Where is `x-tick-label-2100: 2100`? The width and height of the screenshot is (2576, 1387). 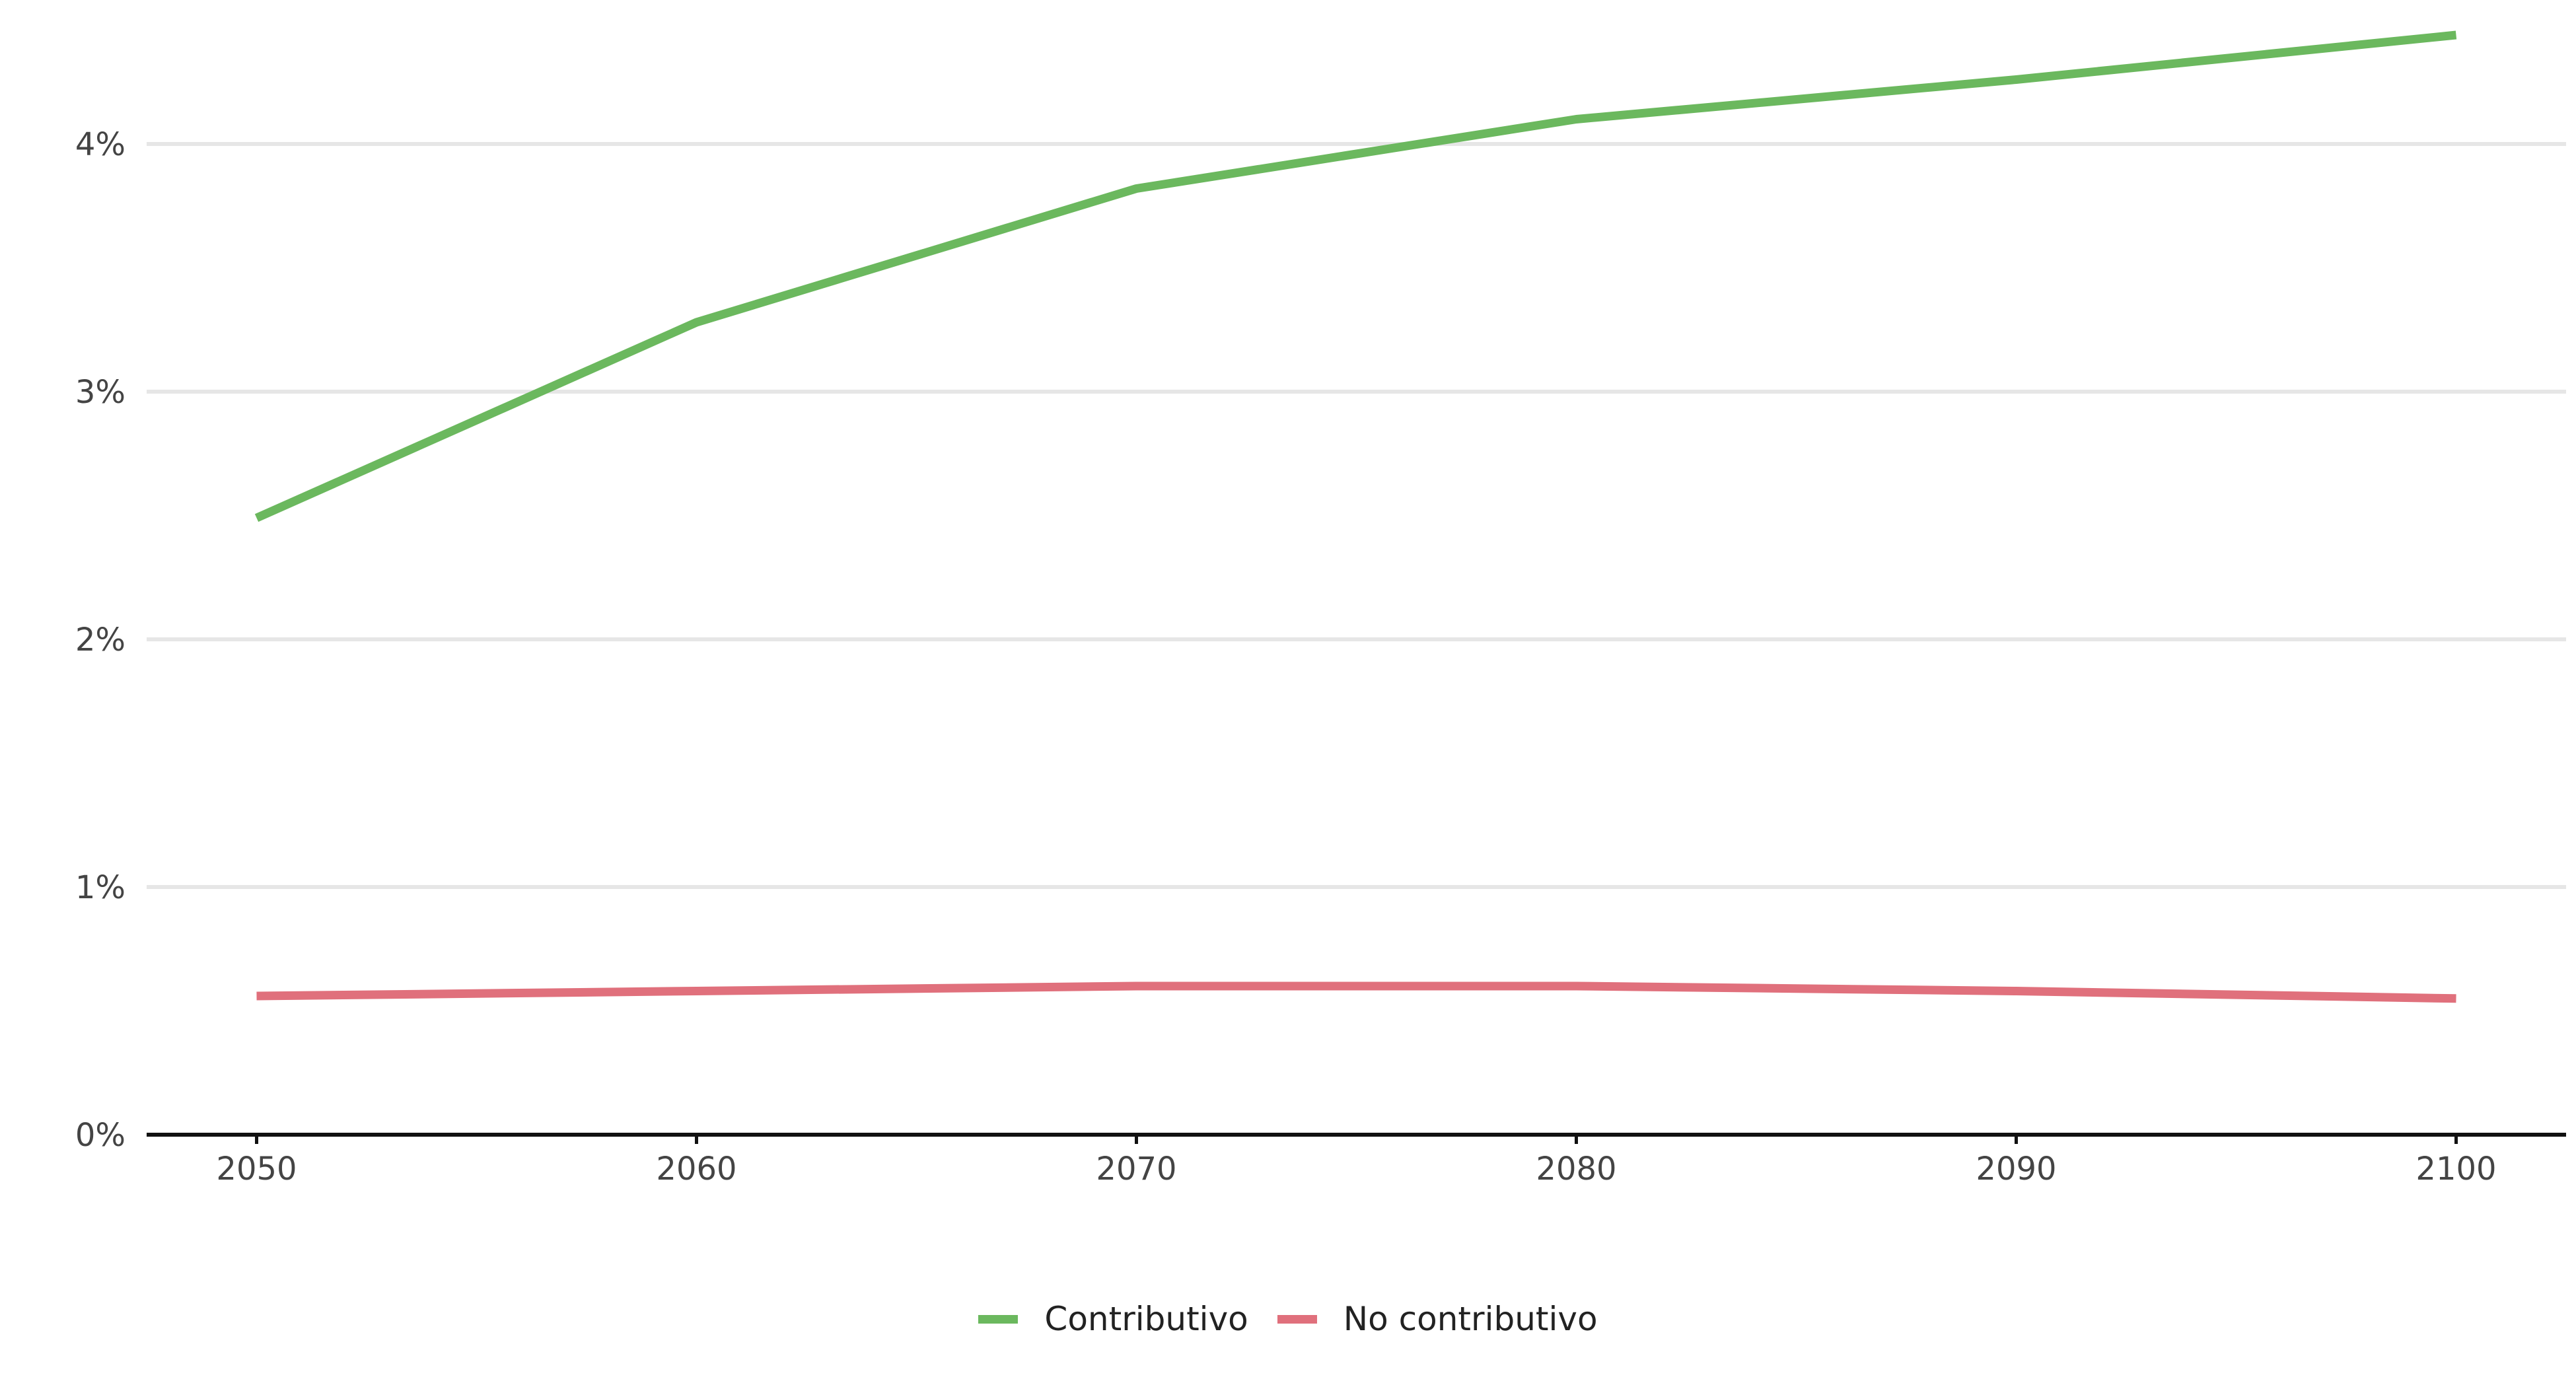
x-tick-label-2100: 2100 is located at coordinates (2455, 1169).